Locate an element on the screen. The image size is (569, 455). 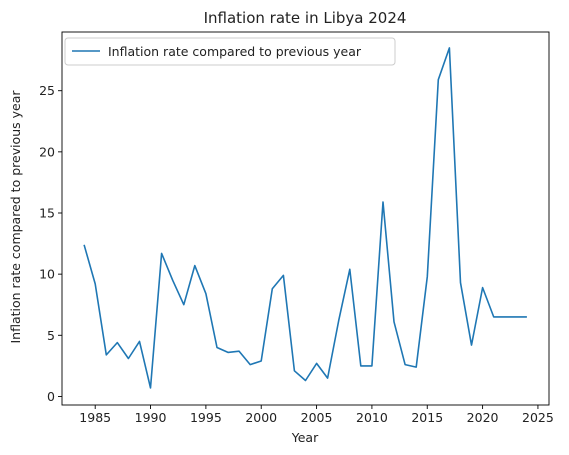
legend-label: Inflation rate compared to previous year is located at coordinates (235, 51).